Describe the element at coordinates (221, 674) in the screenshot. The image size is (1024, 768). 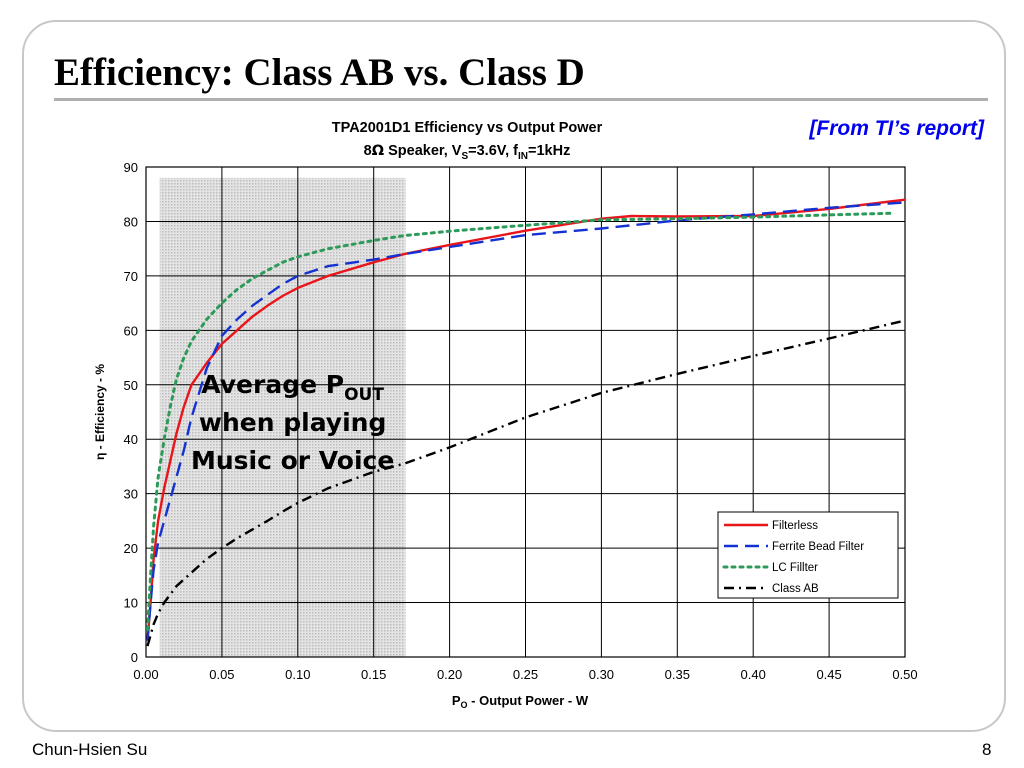
I see `x-tick-label: 0.05` at that location.